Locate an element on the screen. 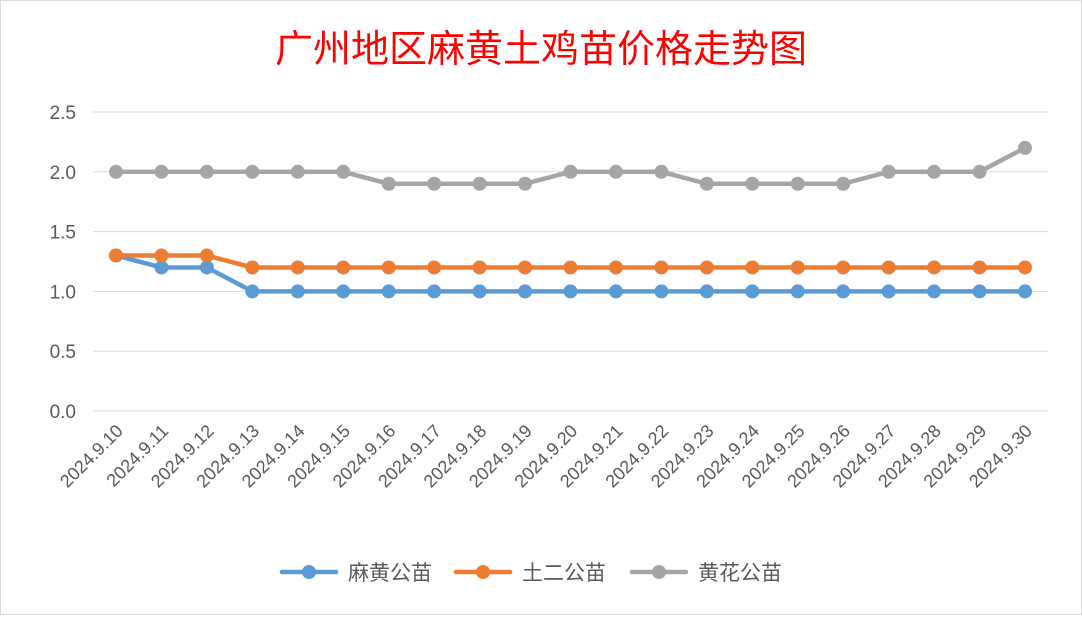 This screenshot has width=1082, height=619. chart-title: 广州地区麻黄土鸡苗价格走势图 is located at coordinates (541, 49).